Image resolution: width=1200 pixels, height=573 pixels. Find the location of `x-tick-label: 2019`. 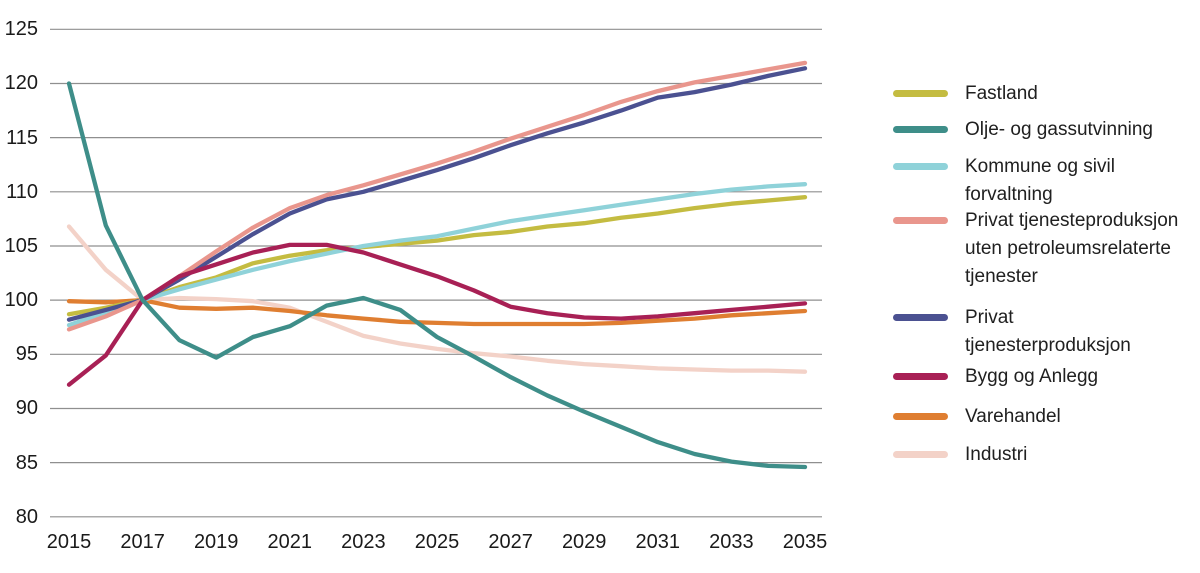

x-tick-label: 2019 is located at coordinates (216, 542).